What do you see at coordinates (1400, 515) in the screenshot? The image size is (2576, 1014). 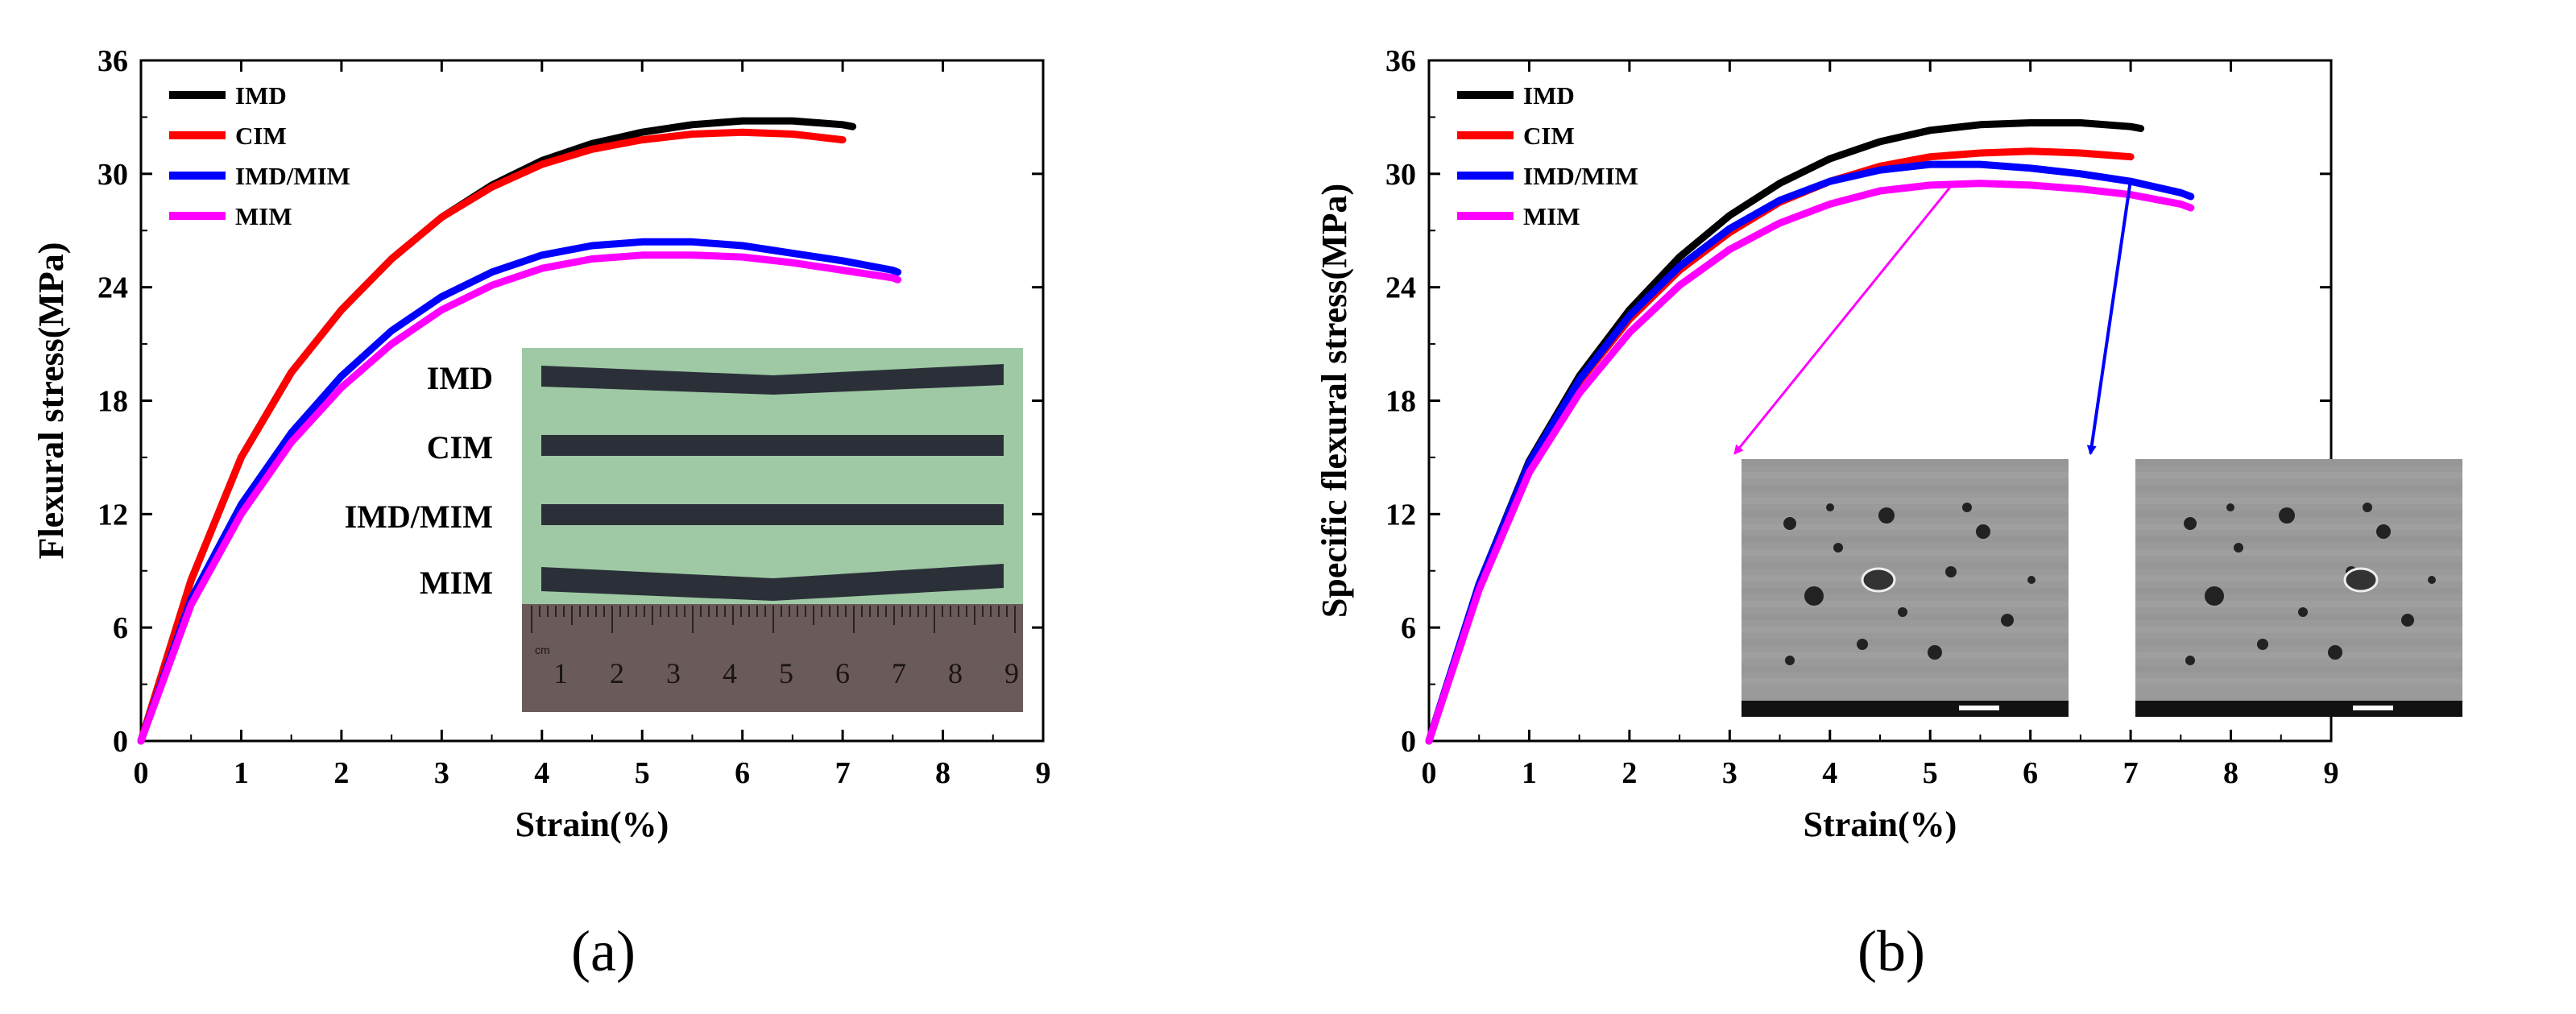 I see `y-tick-label-b: 12` at bounding box center [1400, 515].